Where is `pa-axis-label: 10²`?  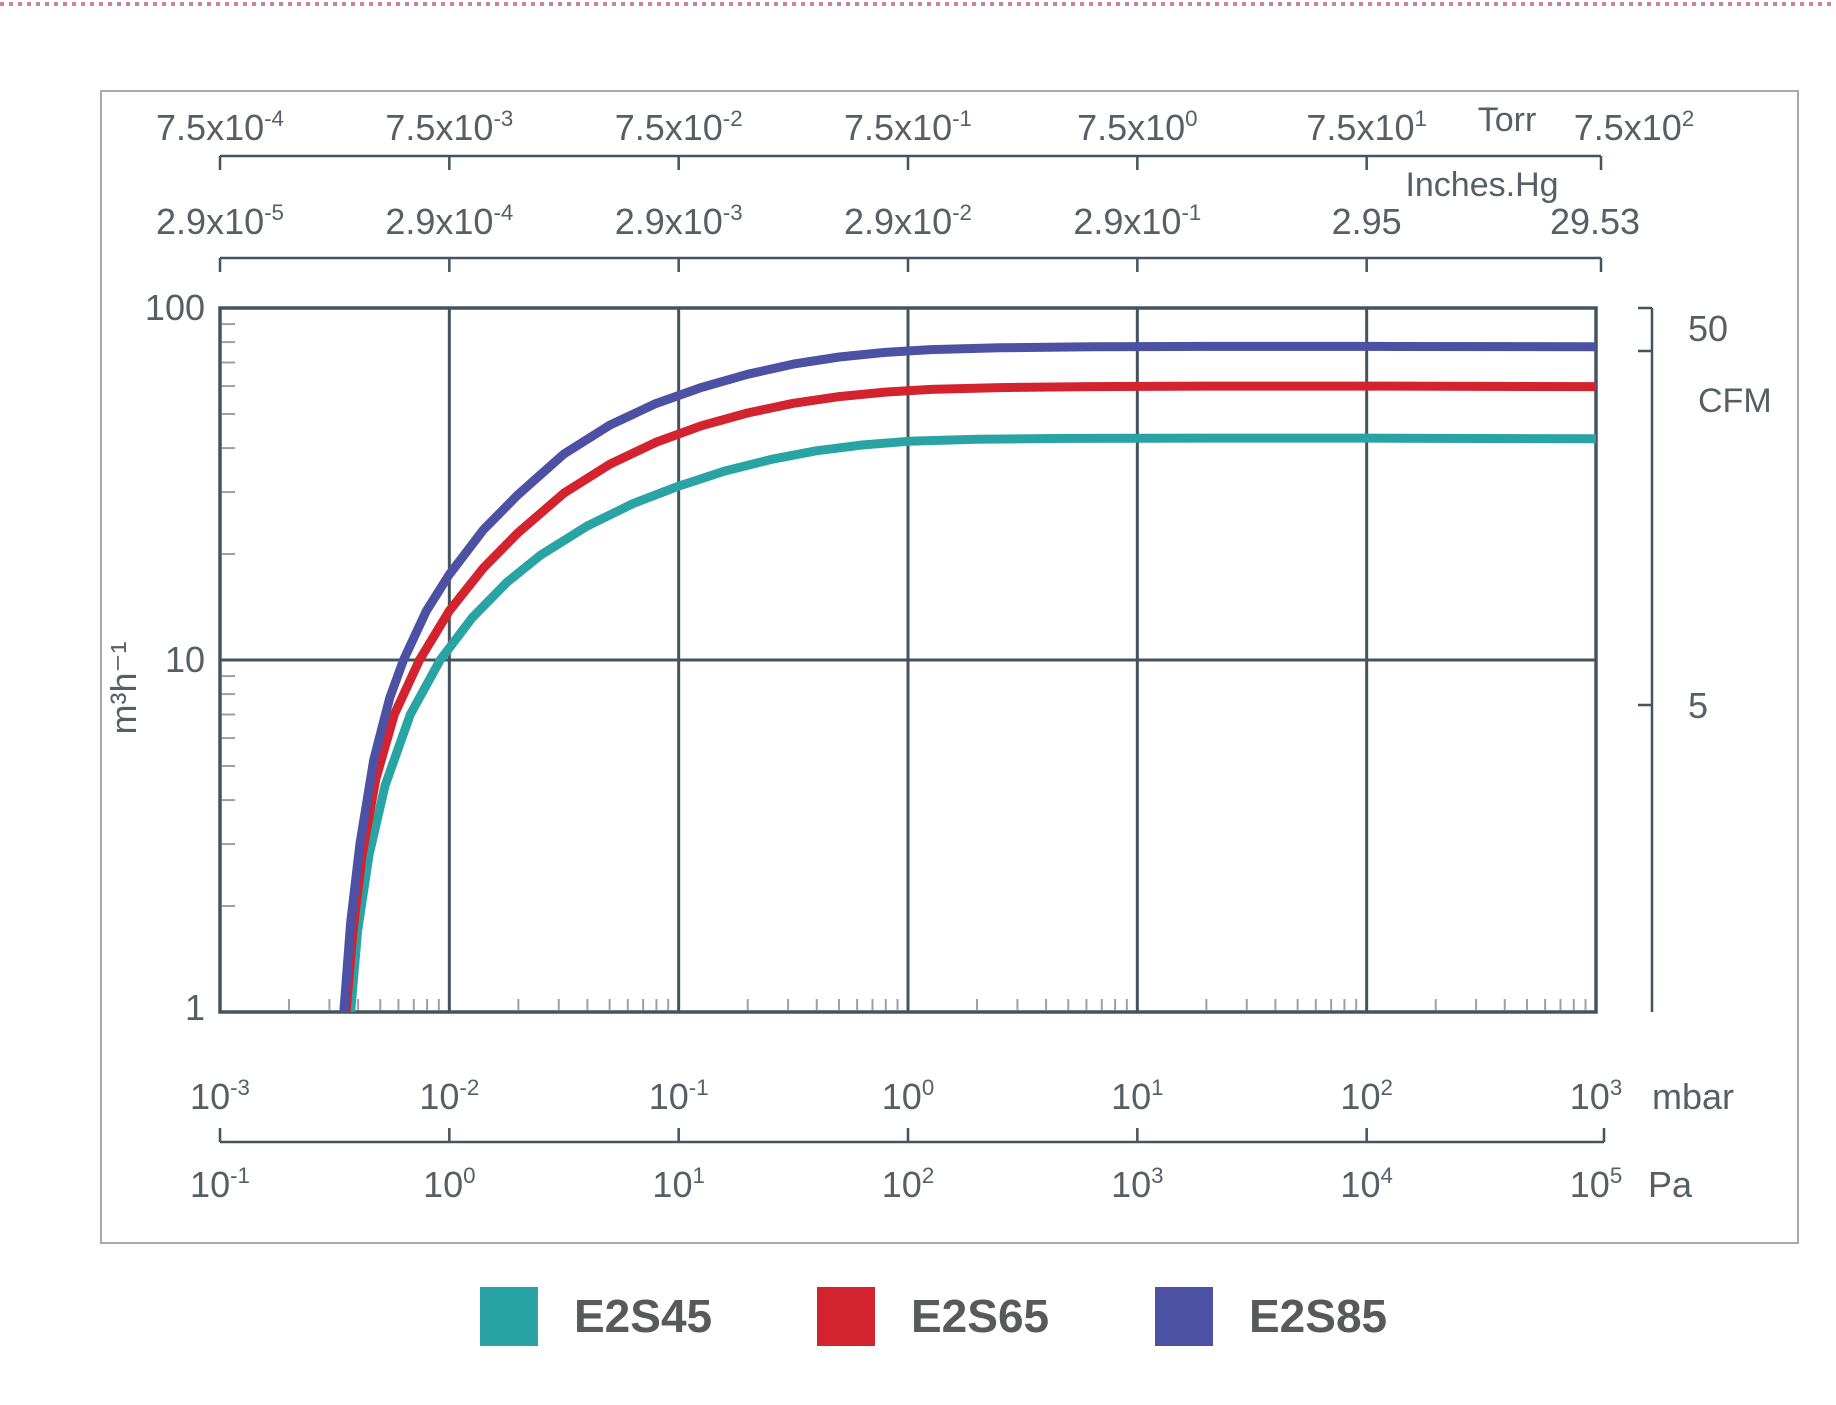
pa-axis-label: 10² is located at coordinates (908, 1183).